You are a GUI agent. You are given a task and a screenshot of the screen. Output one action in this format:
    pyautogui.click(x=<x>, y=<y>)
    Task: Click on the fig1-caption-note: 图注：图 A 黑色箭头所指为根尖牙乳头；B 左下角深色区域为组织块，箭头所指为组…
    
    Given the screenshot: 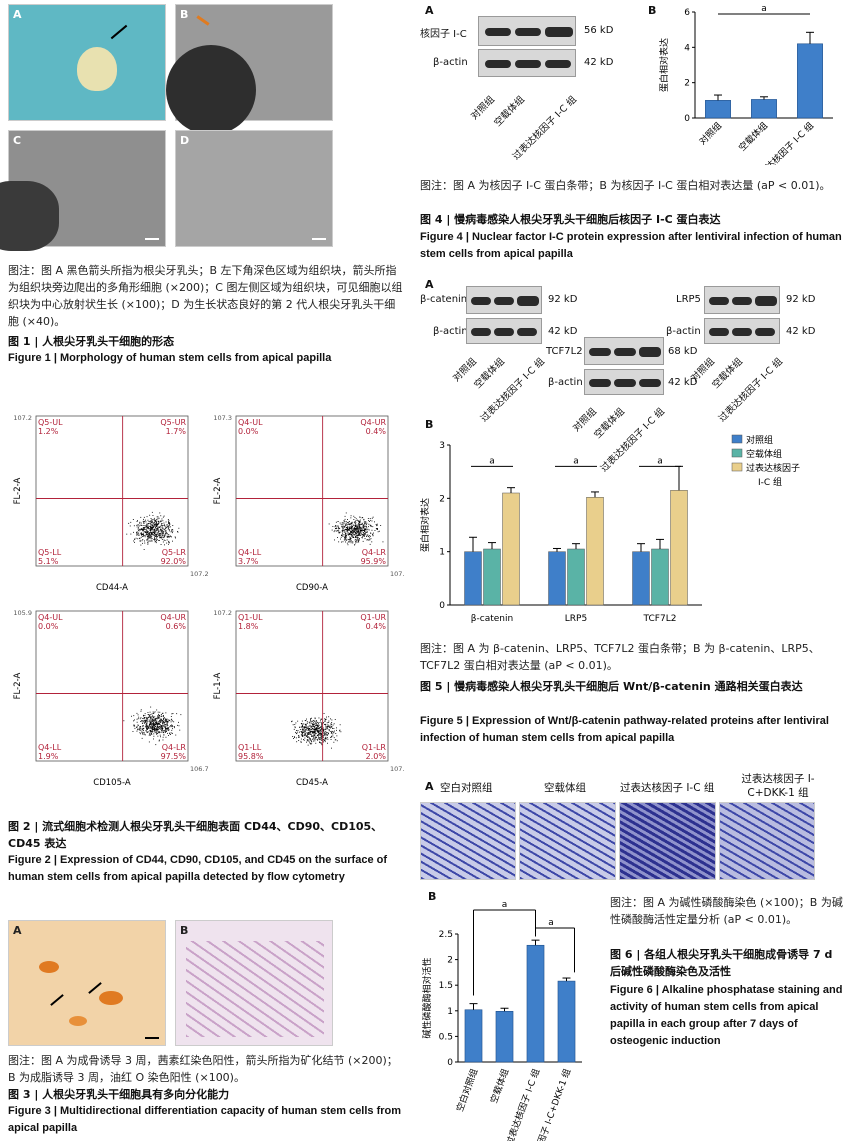 What is the action you would take?
    pyautogui.click(x=205, y=296)
    